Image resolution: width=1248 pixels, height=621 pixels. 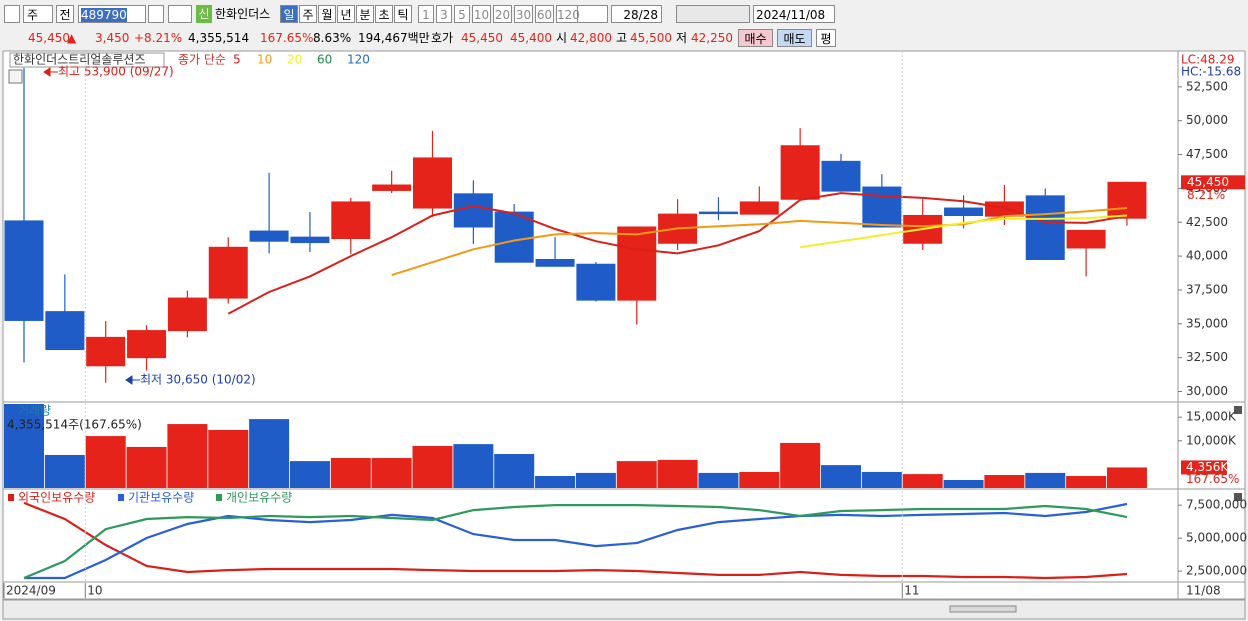 I want to click on y-tick-label: 15,000K, so click(x=1211, y=417).